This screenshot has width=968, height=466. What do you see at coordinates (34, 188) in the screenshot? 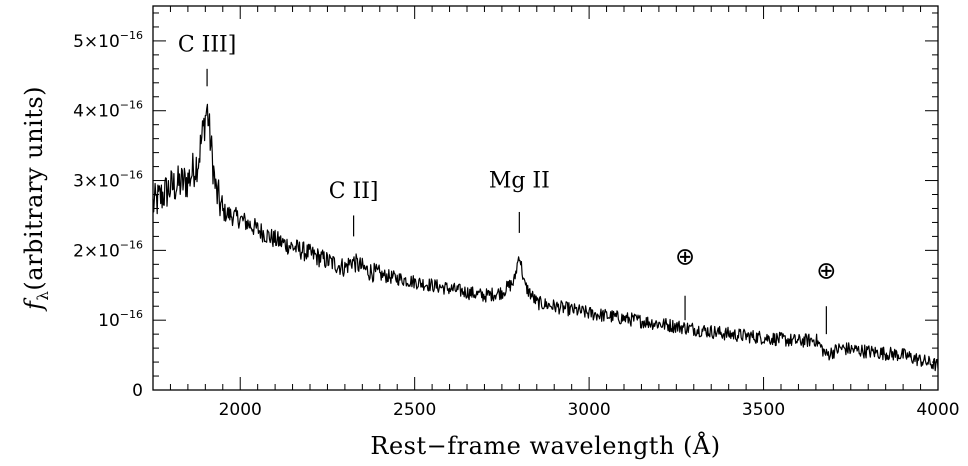
I see `y-axis-units: (arbitrary units)` at bounding box center [34, 188].